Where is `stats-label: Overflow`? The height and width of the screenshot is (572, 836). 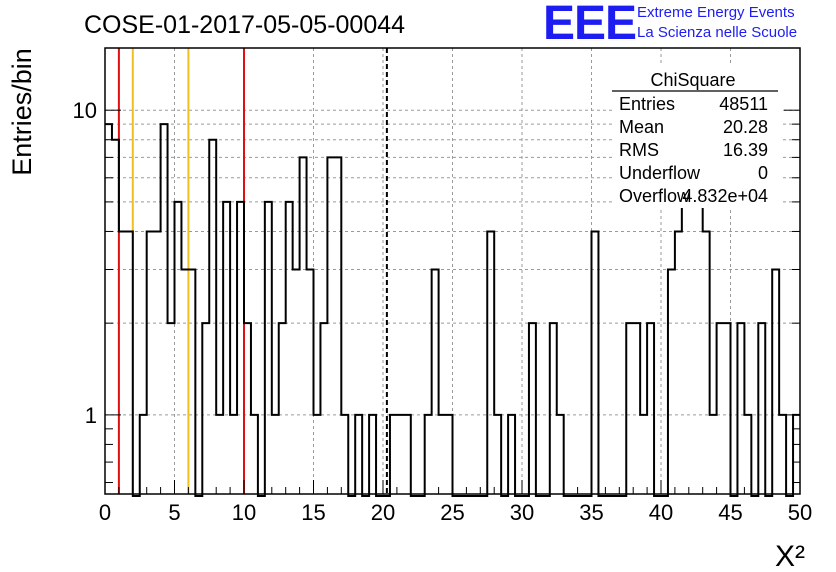
stats-label: Overflow is located at coordinates (655, 196).